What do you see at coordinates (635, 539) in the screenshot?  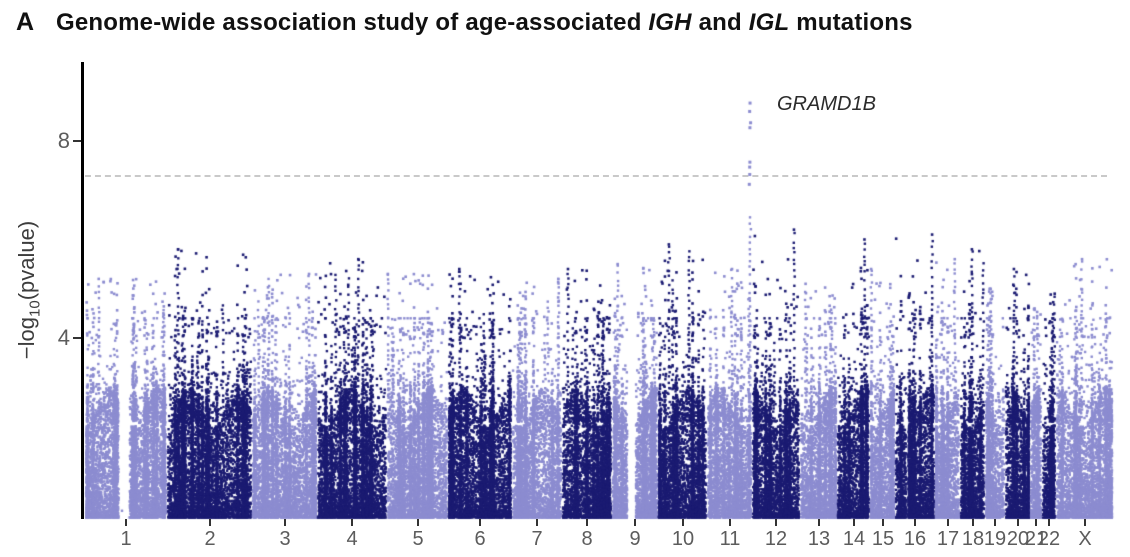 I see `x-tick-label-9: 9` at bounding box center [635, 539].